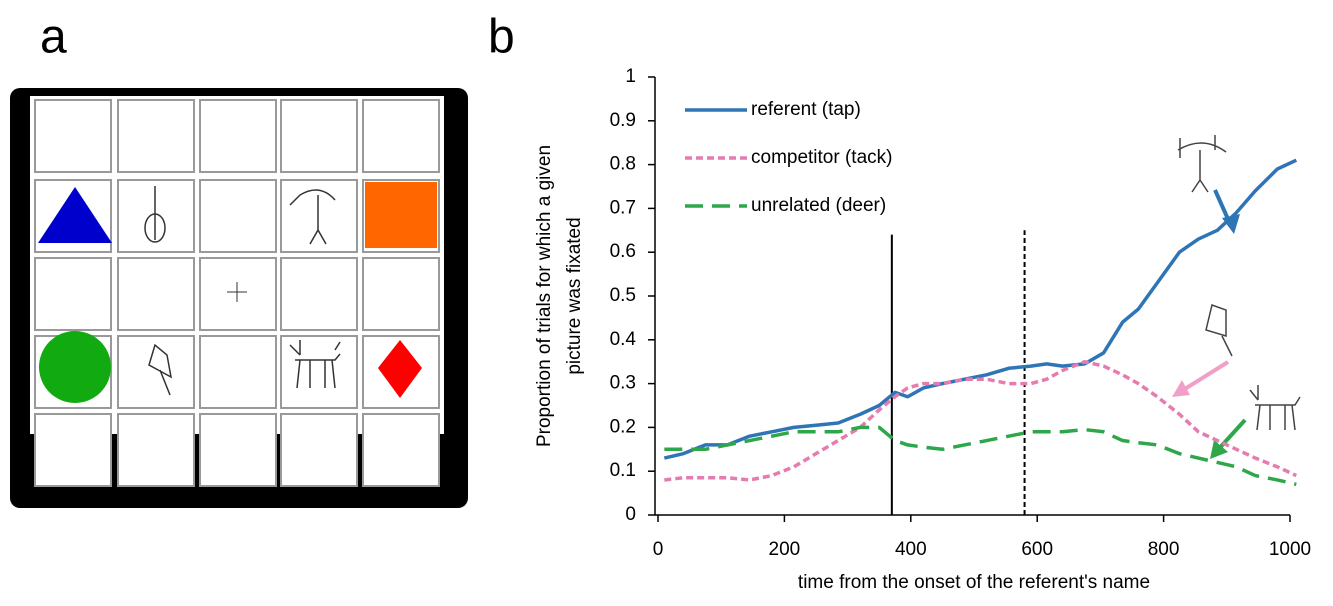 The image size is (1333, 606). What do you see at coordinates (623, 470) in the screenshot?
I see `y-tick-label: 0.1` at bounding box center [623, 470].